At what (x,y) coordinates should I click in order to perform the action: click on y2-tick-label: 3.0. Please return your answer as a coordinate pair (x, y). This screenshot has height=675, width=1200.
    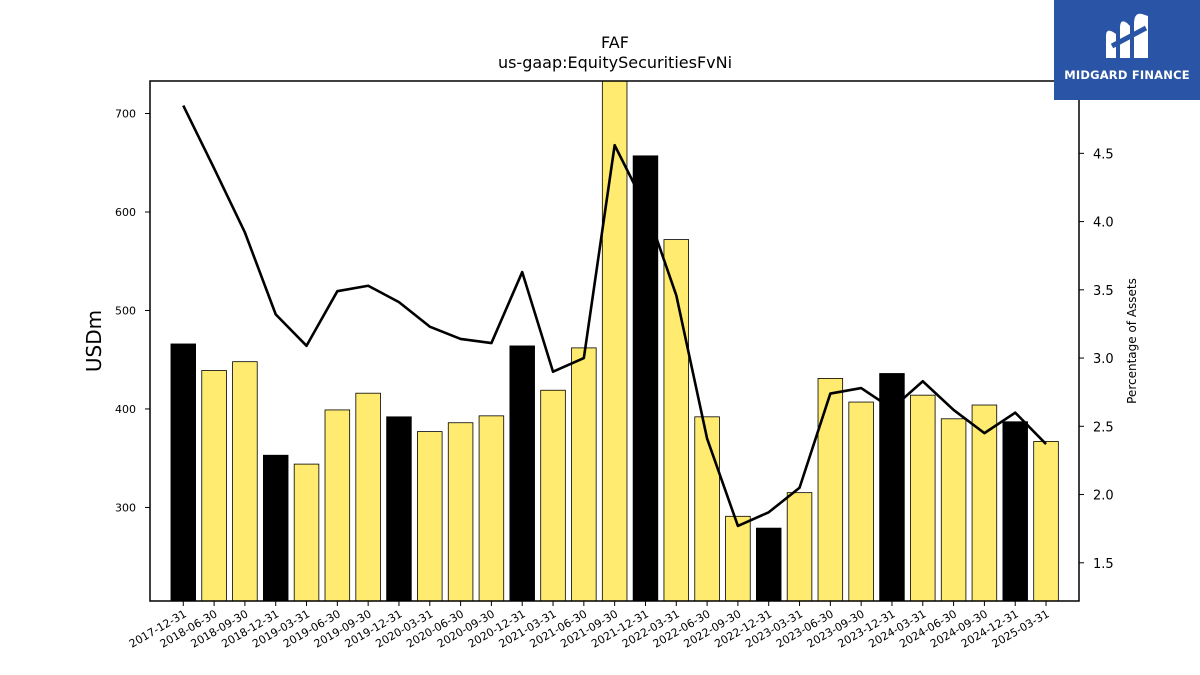
    Looking at the image, I should click on (1103, 359).